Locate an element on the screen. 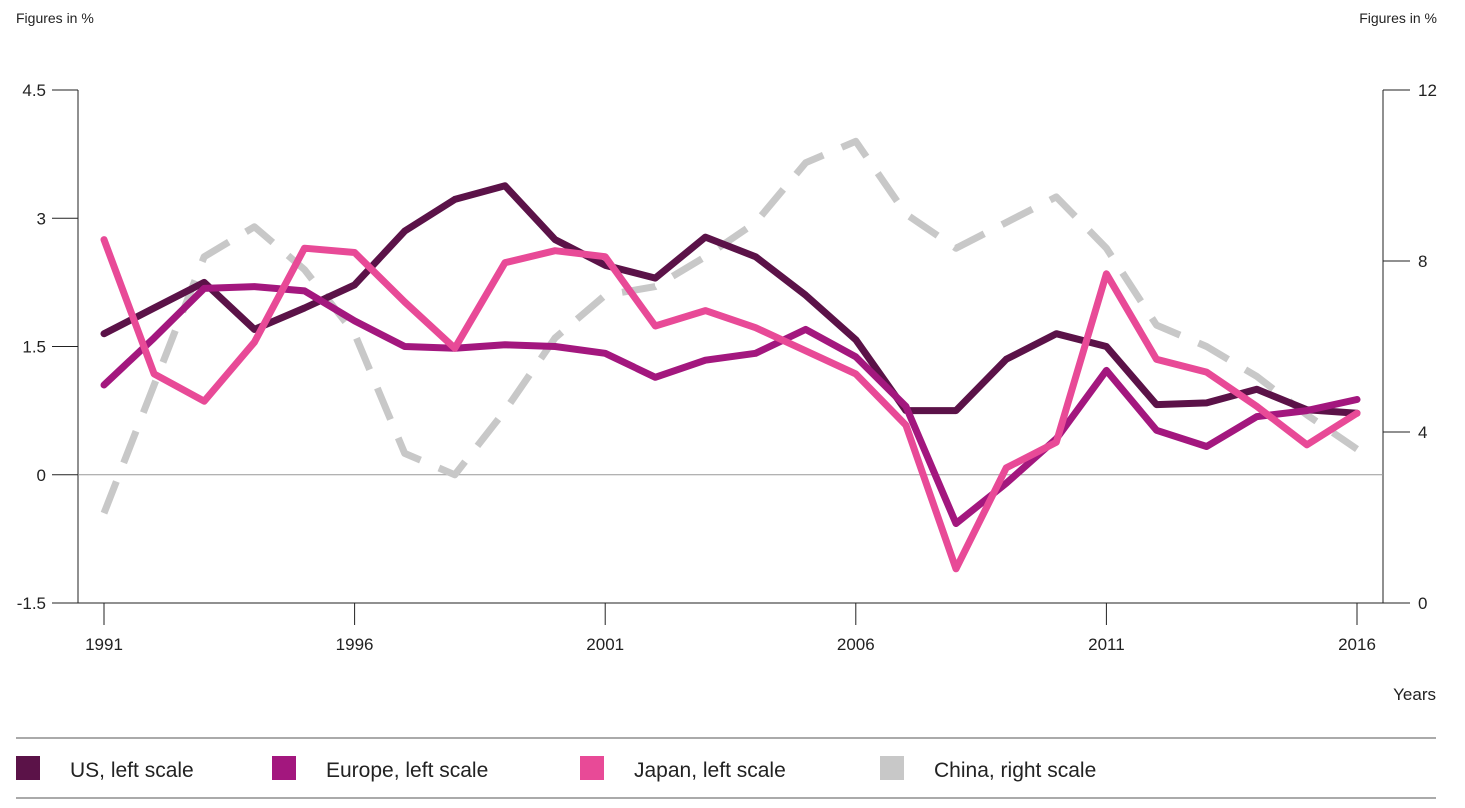  right-tick-label: 0 is located at coordinates (1422, 603).